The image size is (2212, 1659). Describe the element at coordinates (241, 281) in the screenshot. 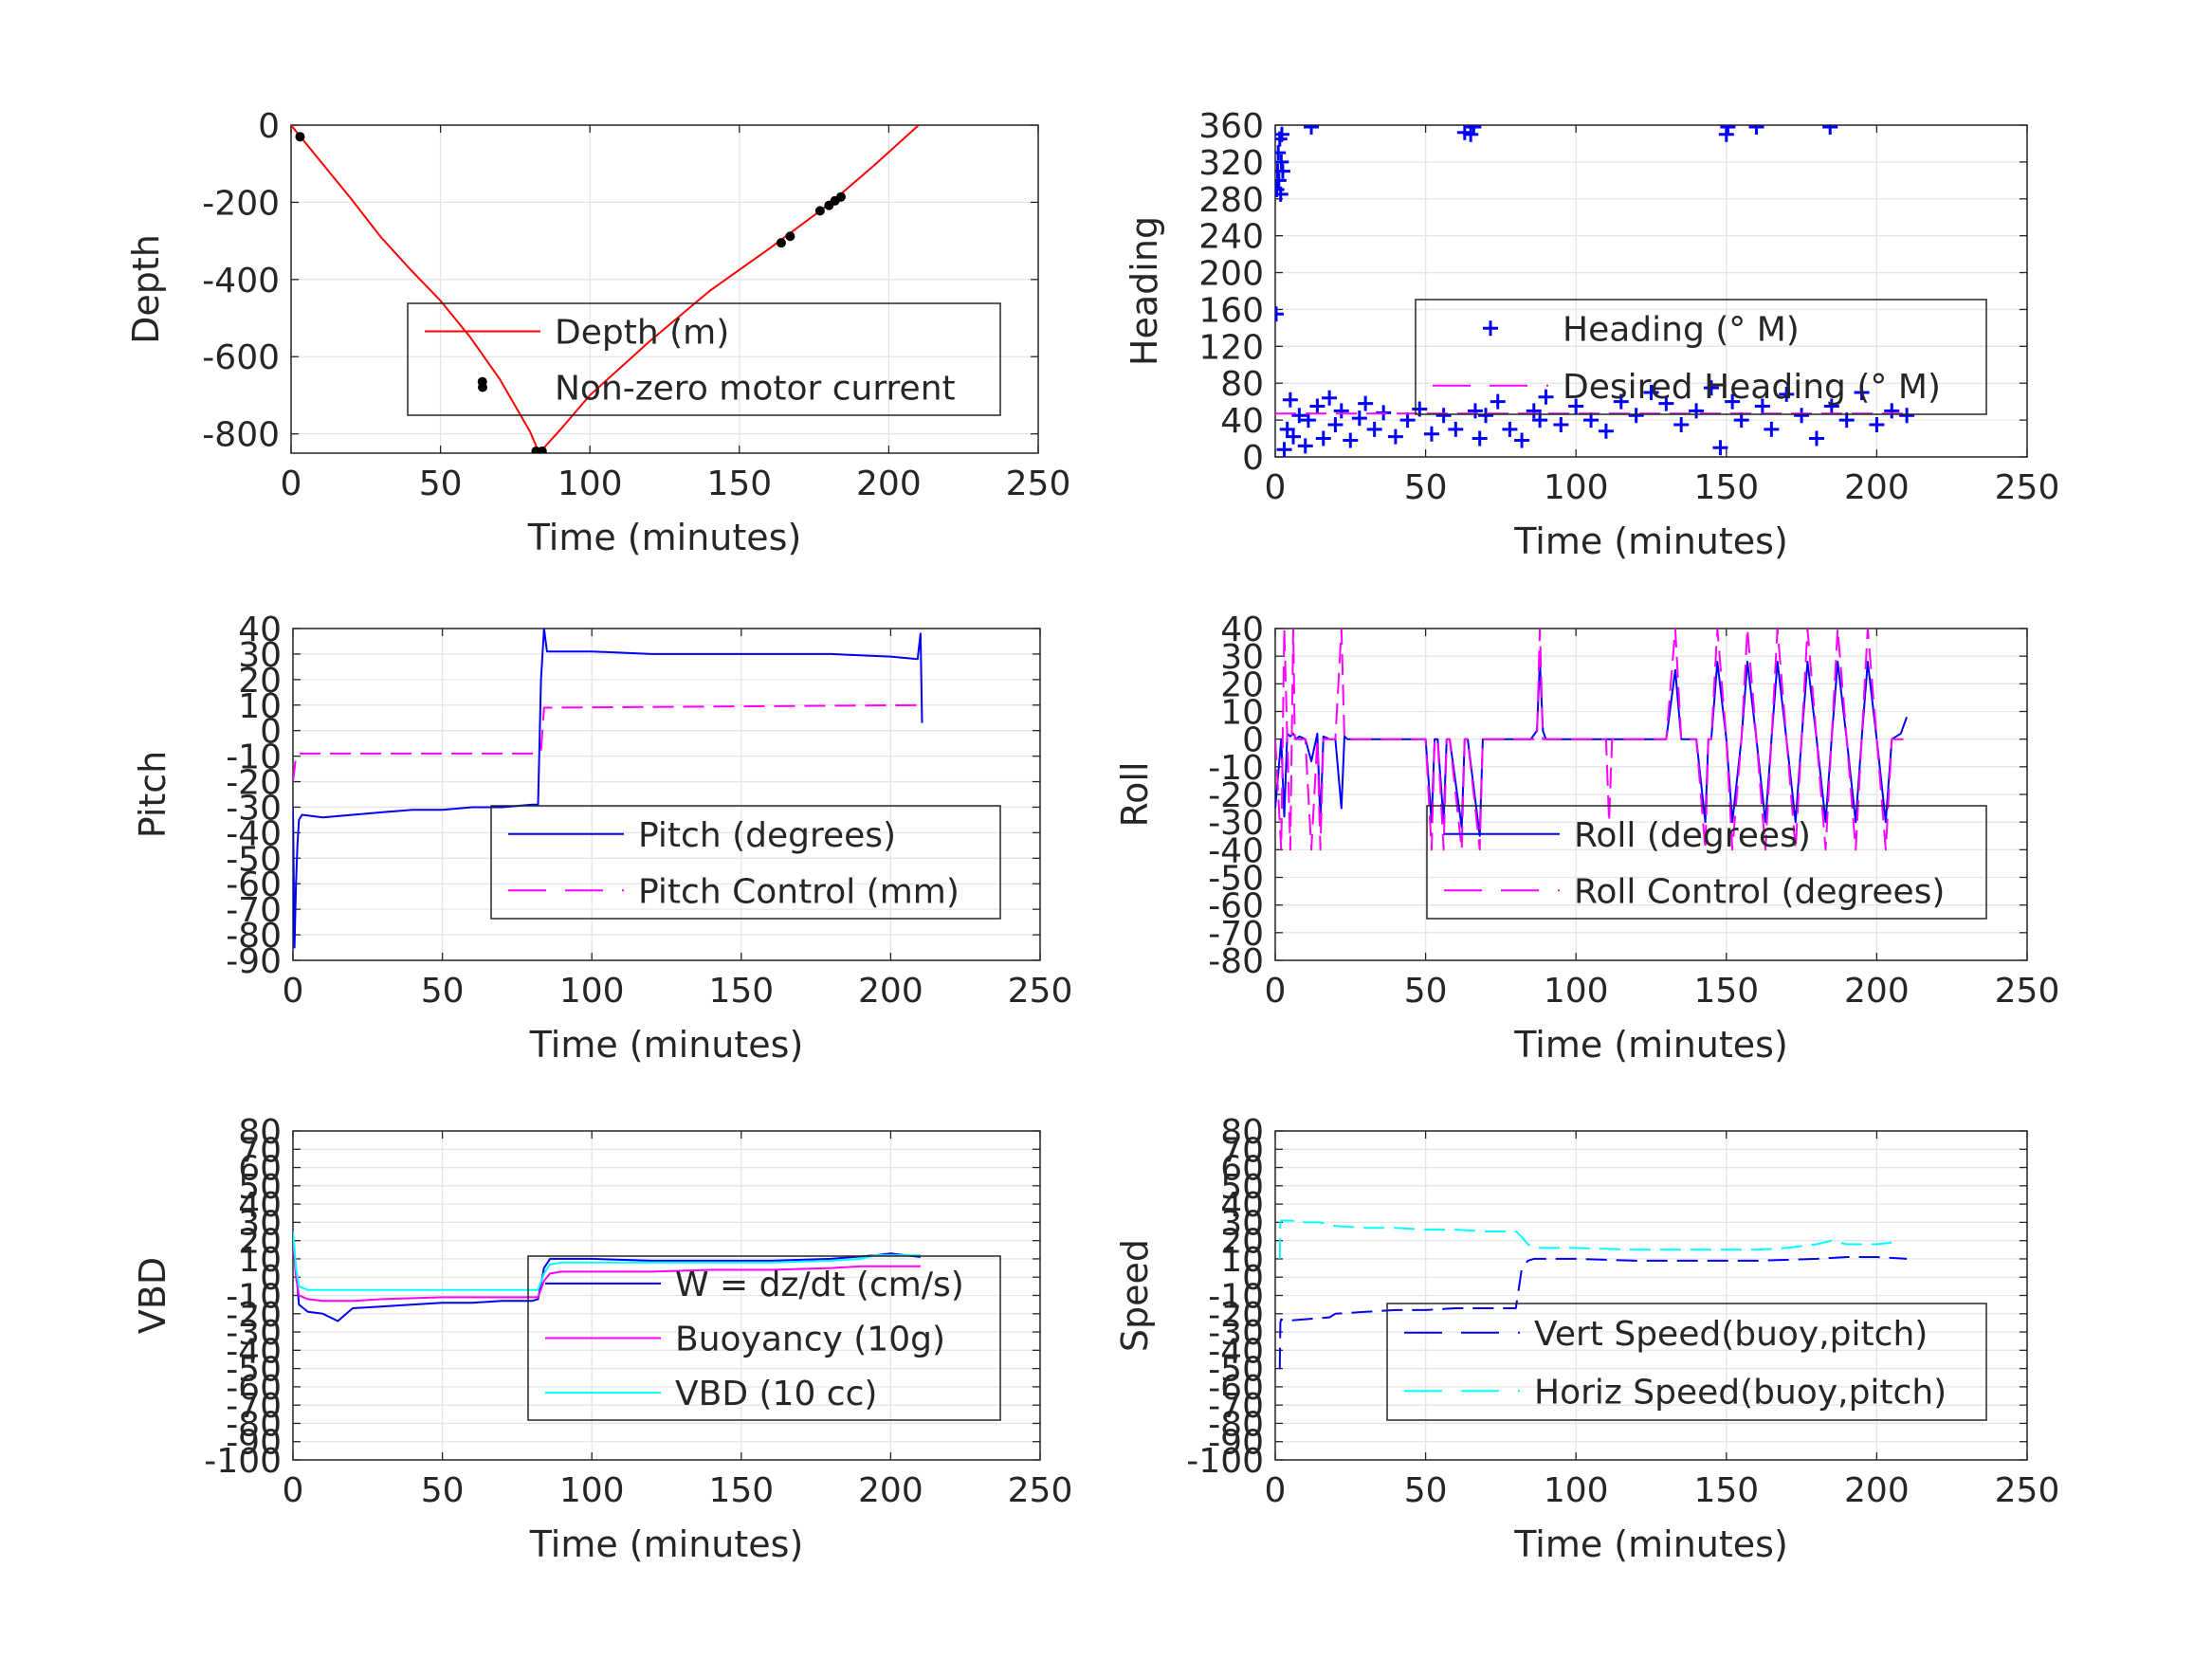

I see `y-tick-label: -400` at that location.